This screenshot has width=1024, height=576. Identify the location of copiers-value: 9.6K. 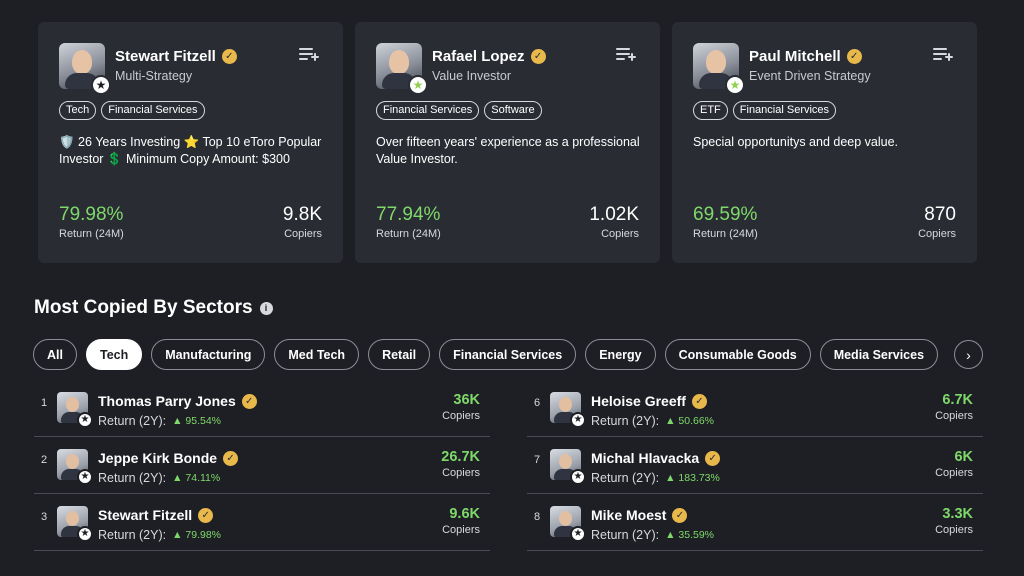
(464, 514).